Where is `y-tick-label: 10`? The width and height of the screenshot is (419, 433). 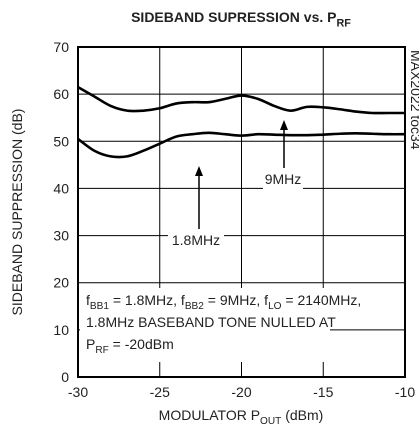
y-tick-label: 10 is located at coordinates (61, 330).